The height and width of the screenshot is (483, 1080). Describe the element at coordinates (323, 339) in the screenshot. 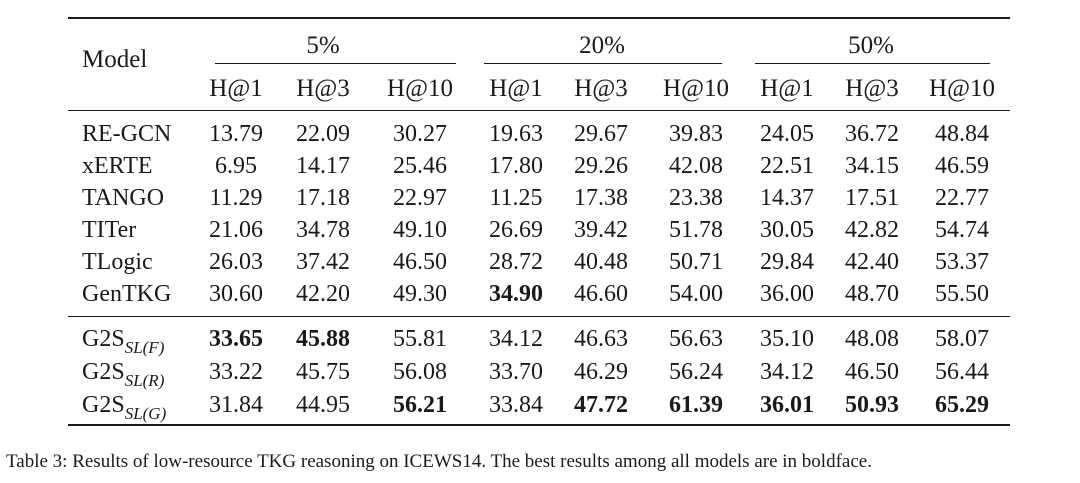

I see `table-cell: 45.88` at that location.